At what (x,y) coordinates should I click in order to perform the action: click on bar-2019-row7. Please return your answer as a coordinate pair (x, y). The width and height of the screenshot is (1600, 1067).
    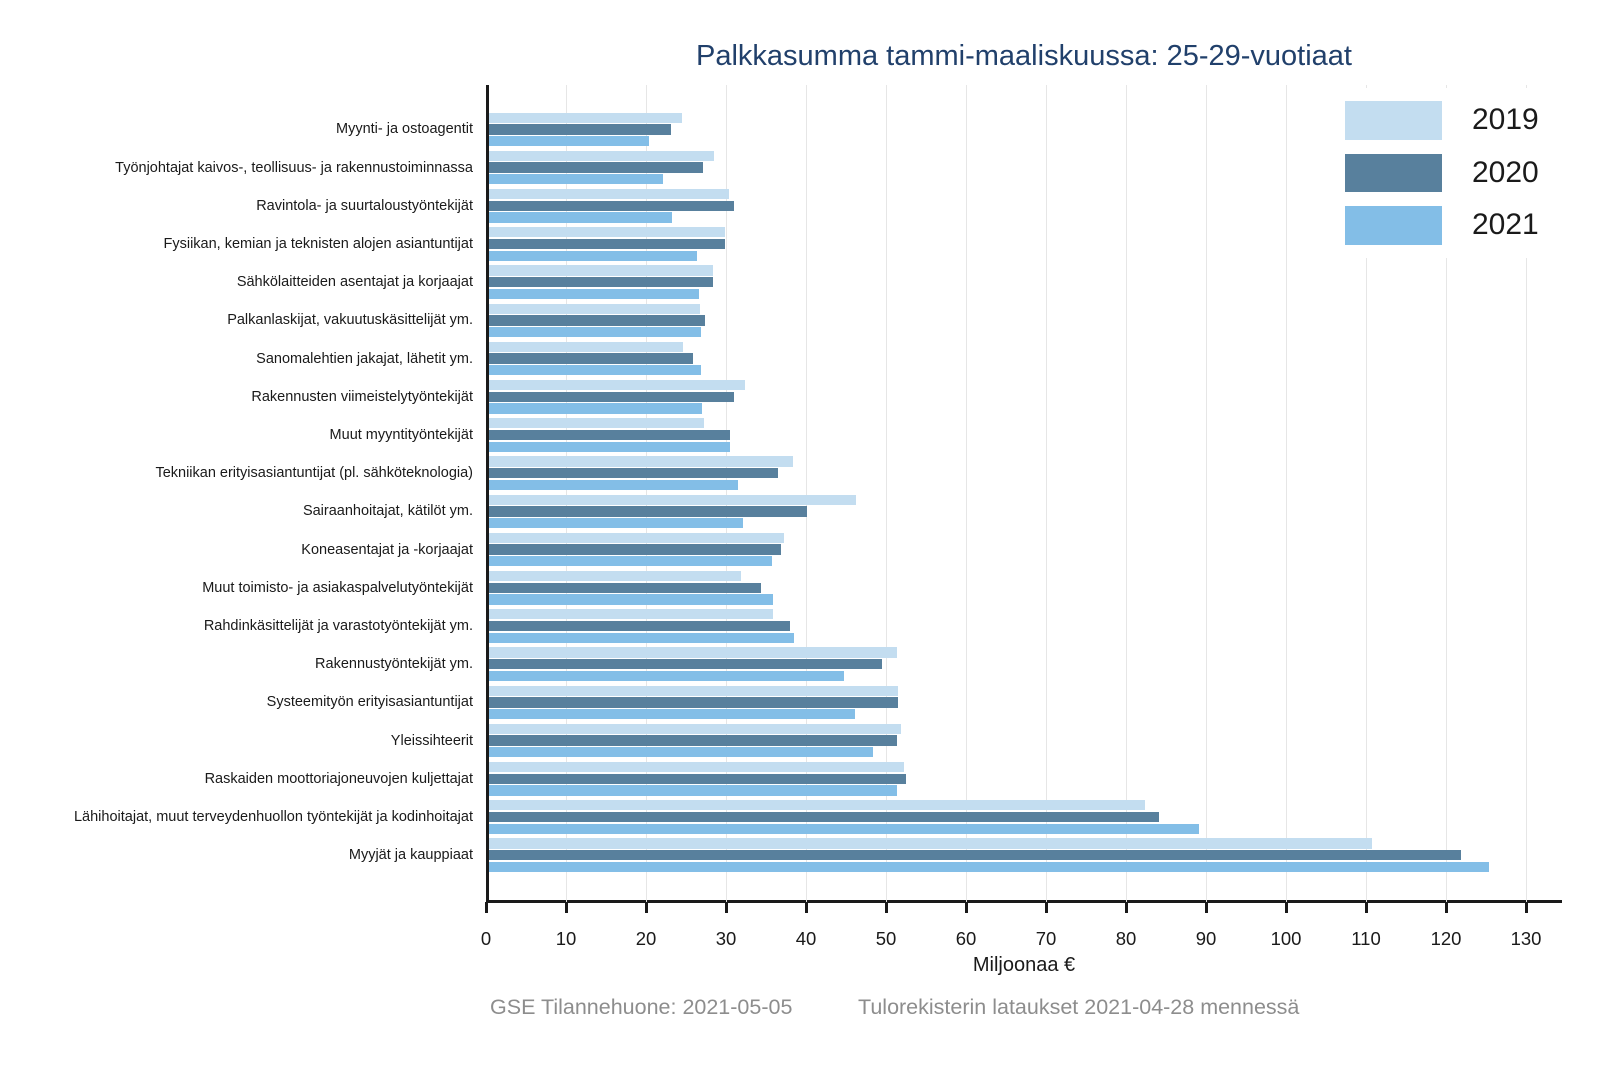
    Looking at the image, I should click on (585, 347).